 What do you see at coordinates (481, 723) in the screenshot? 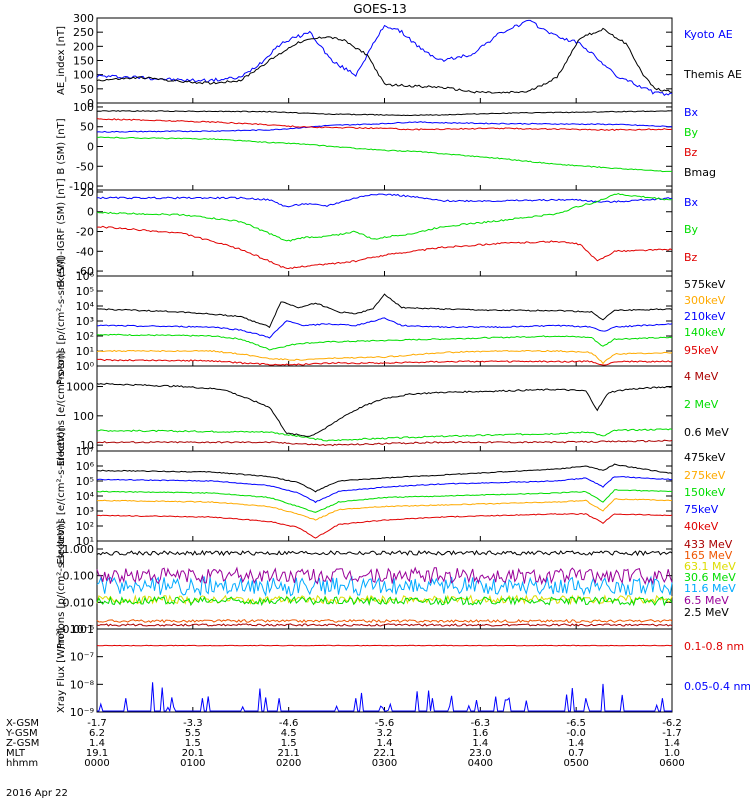
I see `xaxis-row-value: -6.3` at bounding box center [481, 723].